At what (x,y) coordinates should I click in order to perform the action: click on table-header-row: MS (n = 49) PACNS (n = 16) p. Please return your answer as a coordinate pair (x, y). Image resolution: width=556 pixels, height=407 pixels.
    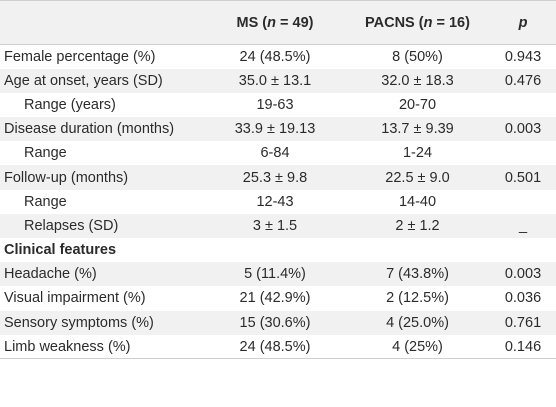
    Looking at the image, I should click on (278, 22).